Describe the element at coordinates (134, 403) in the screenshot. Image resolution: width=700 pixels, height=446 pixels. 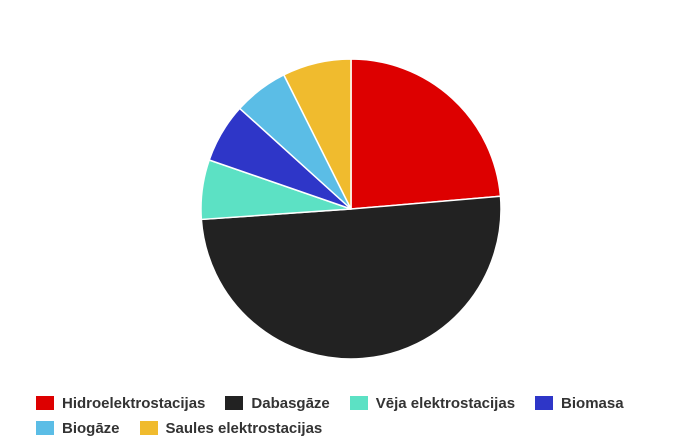
I see `legend-label: Hidroelektrostacijas` at that location.